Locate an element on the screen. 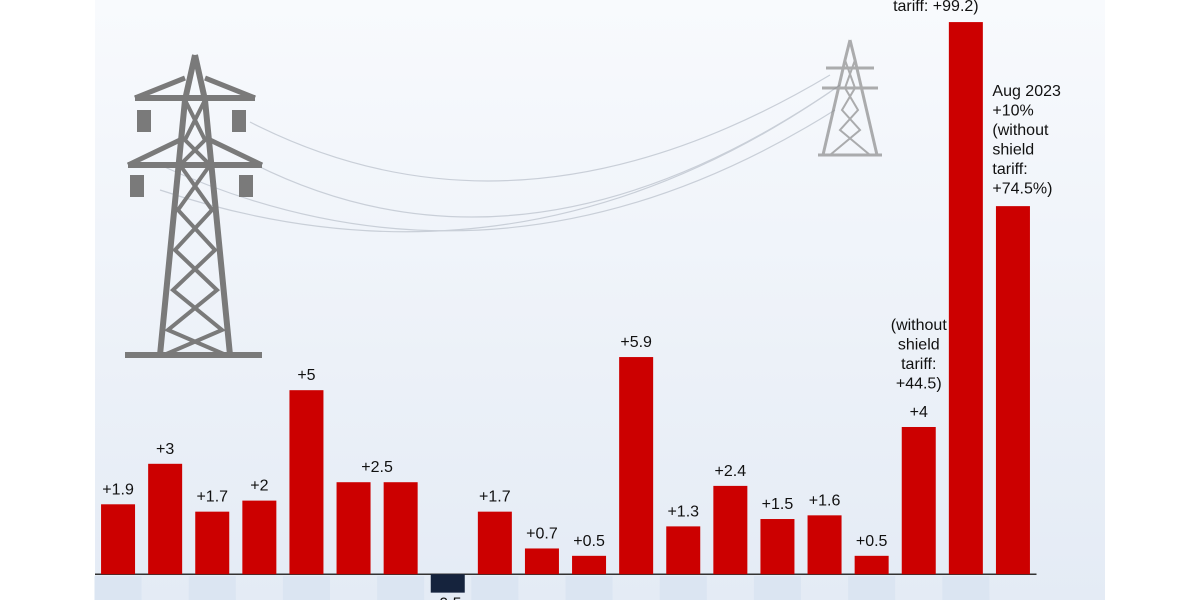 Image resolution: width=1200 pixels, height=600 pixels. value-label: +2.4 is located at coordinates (731, 471).